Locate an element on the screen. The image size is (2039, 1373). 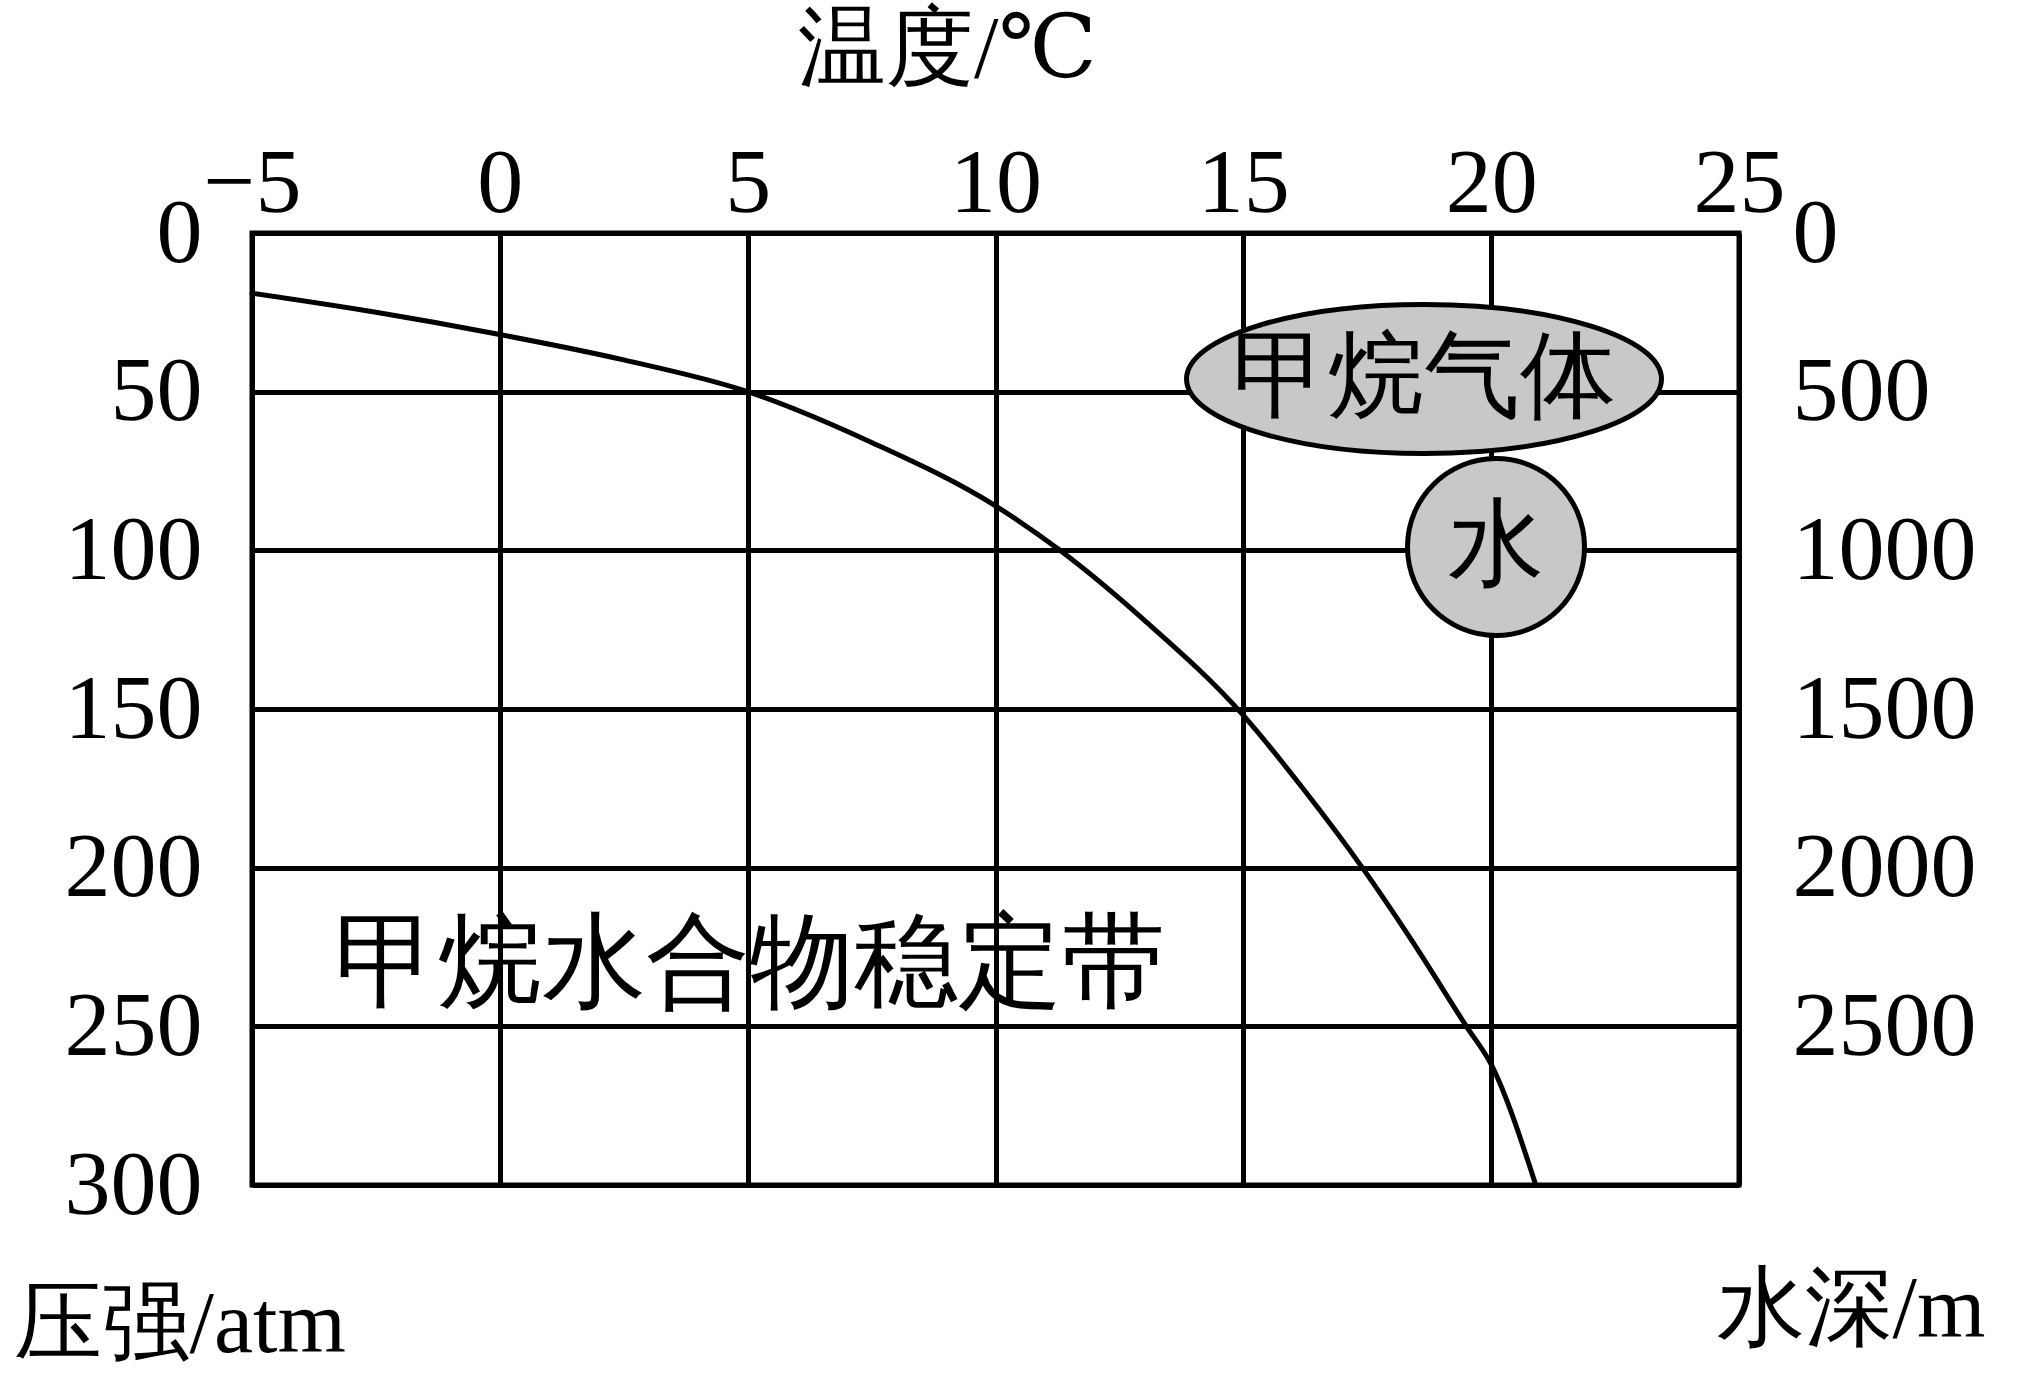
y-axis-title: 压强/atm is located at coordinates (179, 1322).